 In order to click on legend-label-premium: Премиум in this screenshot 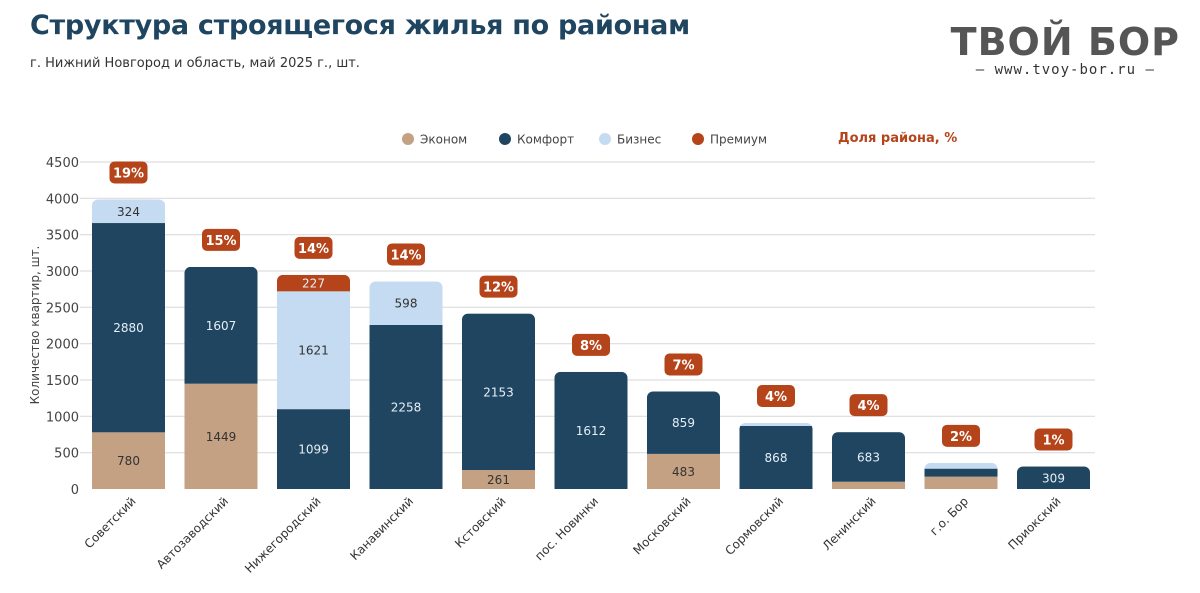, I will do `click(738, 140)`.